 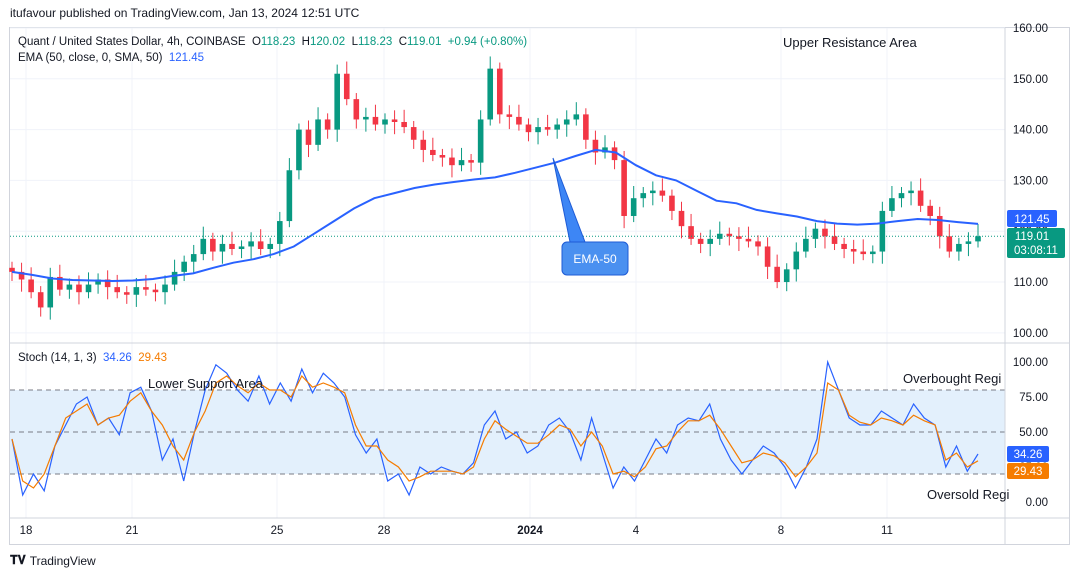 What do you see at coordinates (1030, 80) in the screenshot?
I see `price-tick-label: 150.00` at bounding box center [1030, 80].